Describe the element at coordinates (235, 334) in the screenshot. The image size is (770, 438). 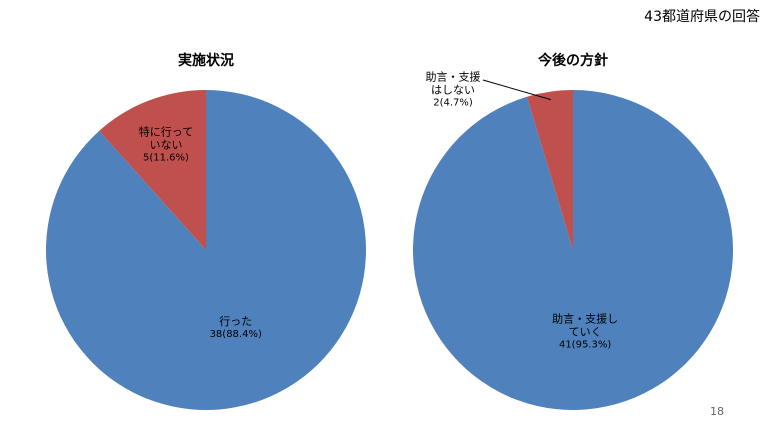
I see `value-label: 38(88.4%)` at that location.